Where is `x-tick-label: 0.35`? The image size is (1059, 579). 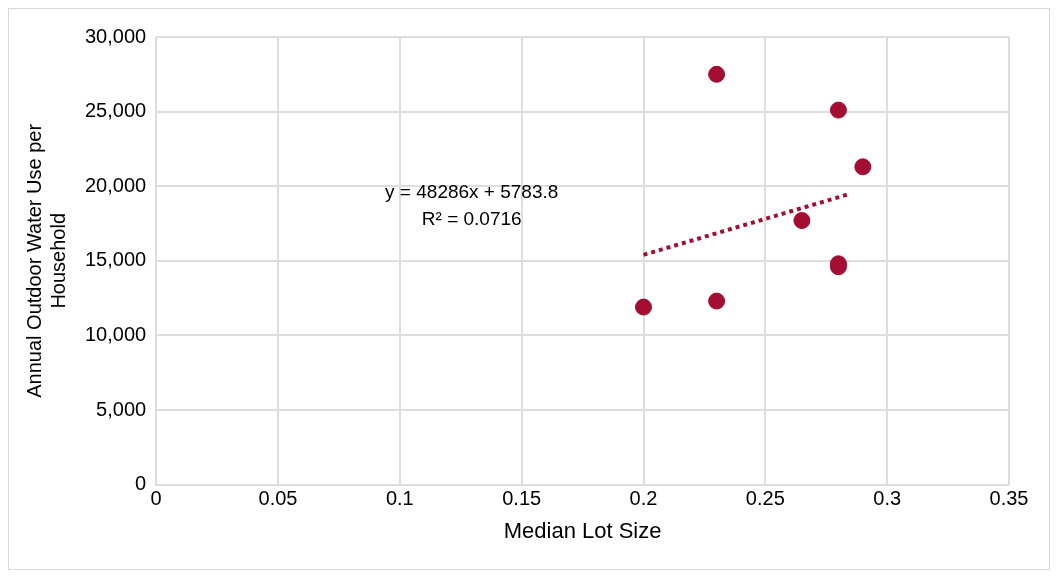 x-tick-label: 0.35 is located at coordinates (1009, 498).